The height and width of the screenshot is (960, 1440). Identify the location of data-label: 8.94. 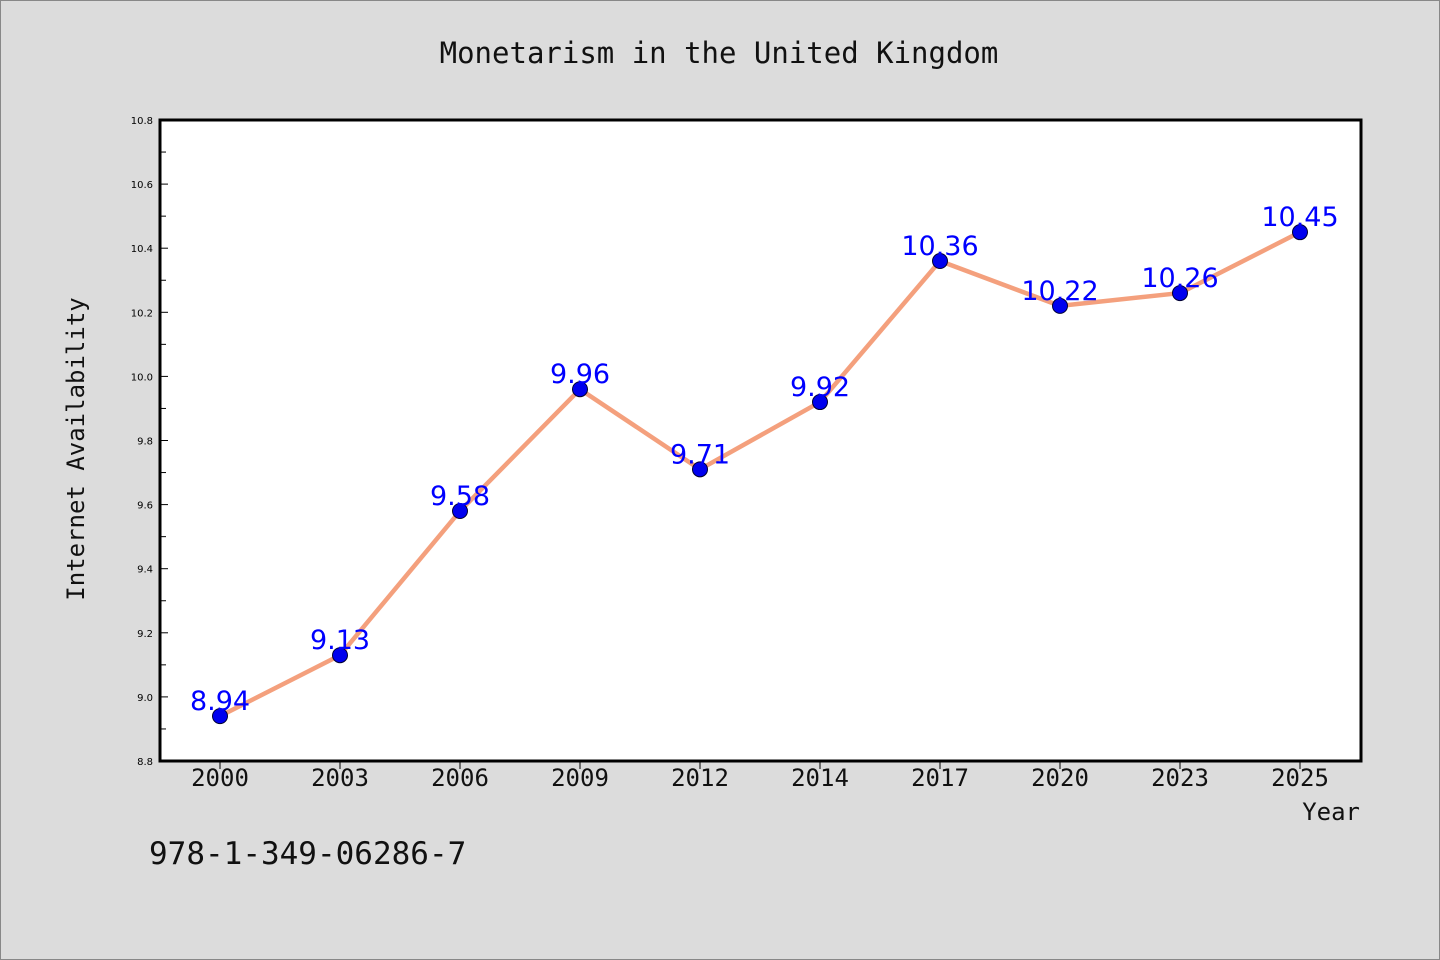
(220, 701).